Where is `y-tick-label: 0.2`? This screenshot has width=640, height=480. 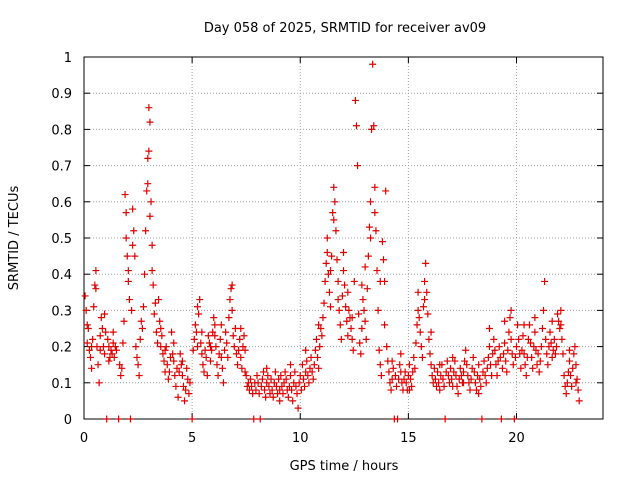 y-tick-label: 0.2 is located at coordinates (61, 348).